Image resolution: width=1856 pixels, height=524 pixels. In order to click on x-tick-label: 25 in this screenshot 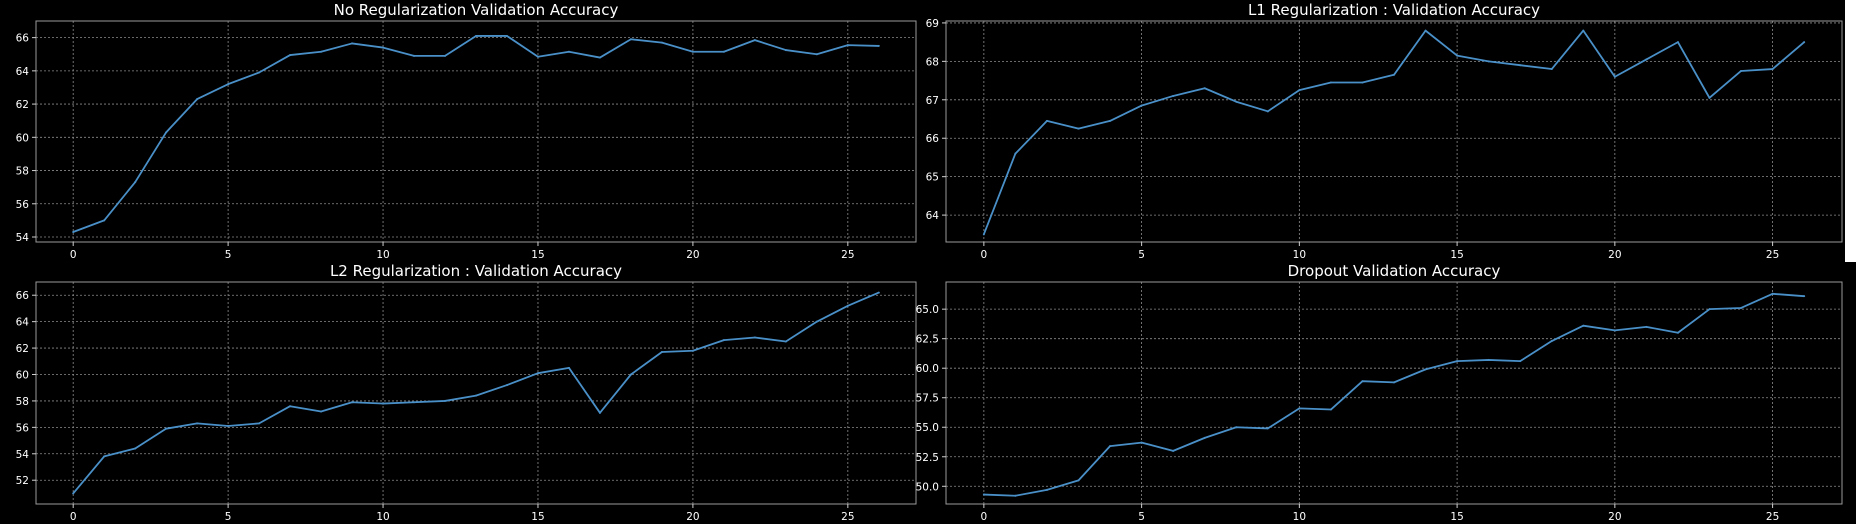, I will do `click(1772, 517)`.